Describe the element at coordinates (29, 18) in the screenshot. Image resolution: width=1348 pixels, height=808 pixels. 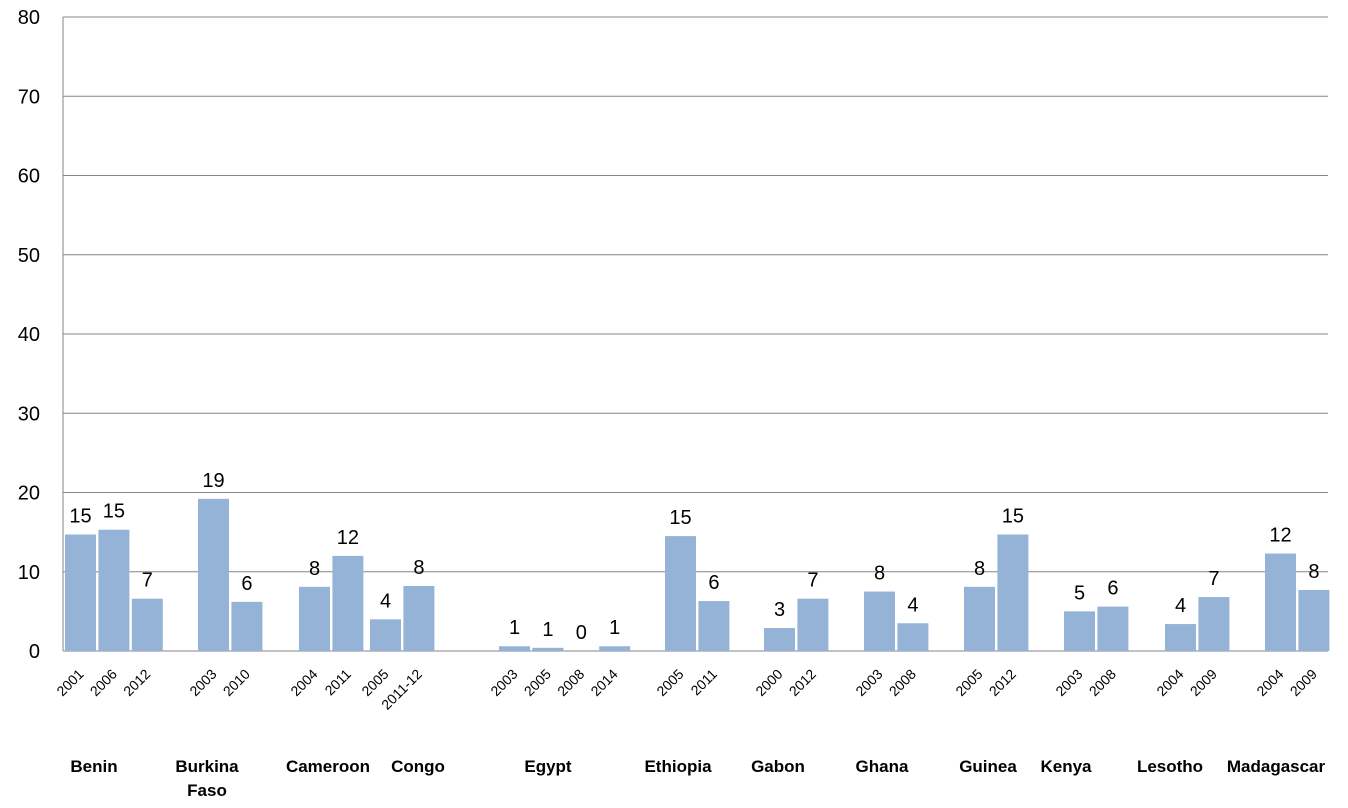
I see `y-tick-label: 80` at that location.